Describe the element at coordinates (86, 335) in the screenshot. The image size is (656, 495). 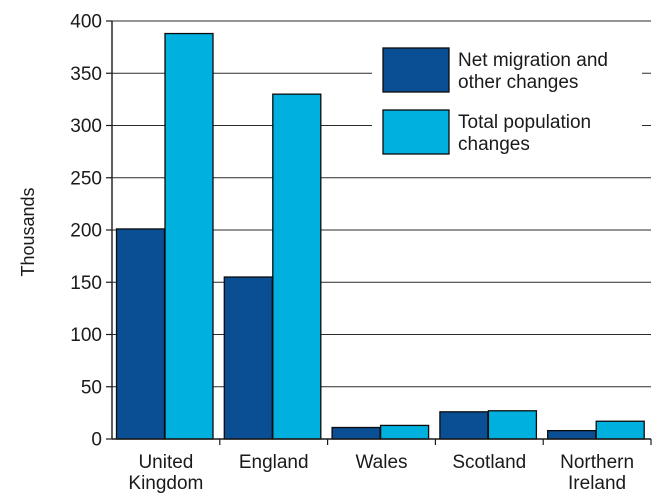
I see `y-tick-label: 100` at that location.